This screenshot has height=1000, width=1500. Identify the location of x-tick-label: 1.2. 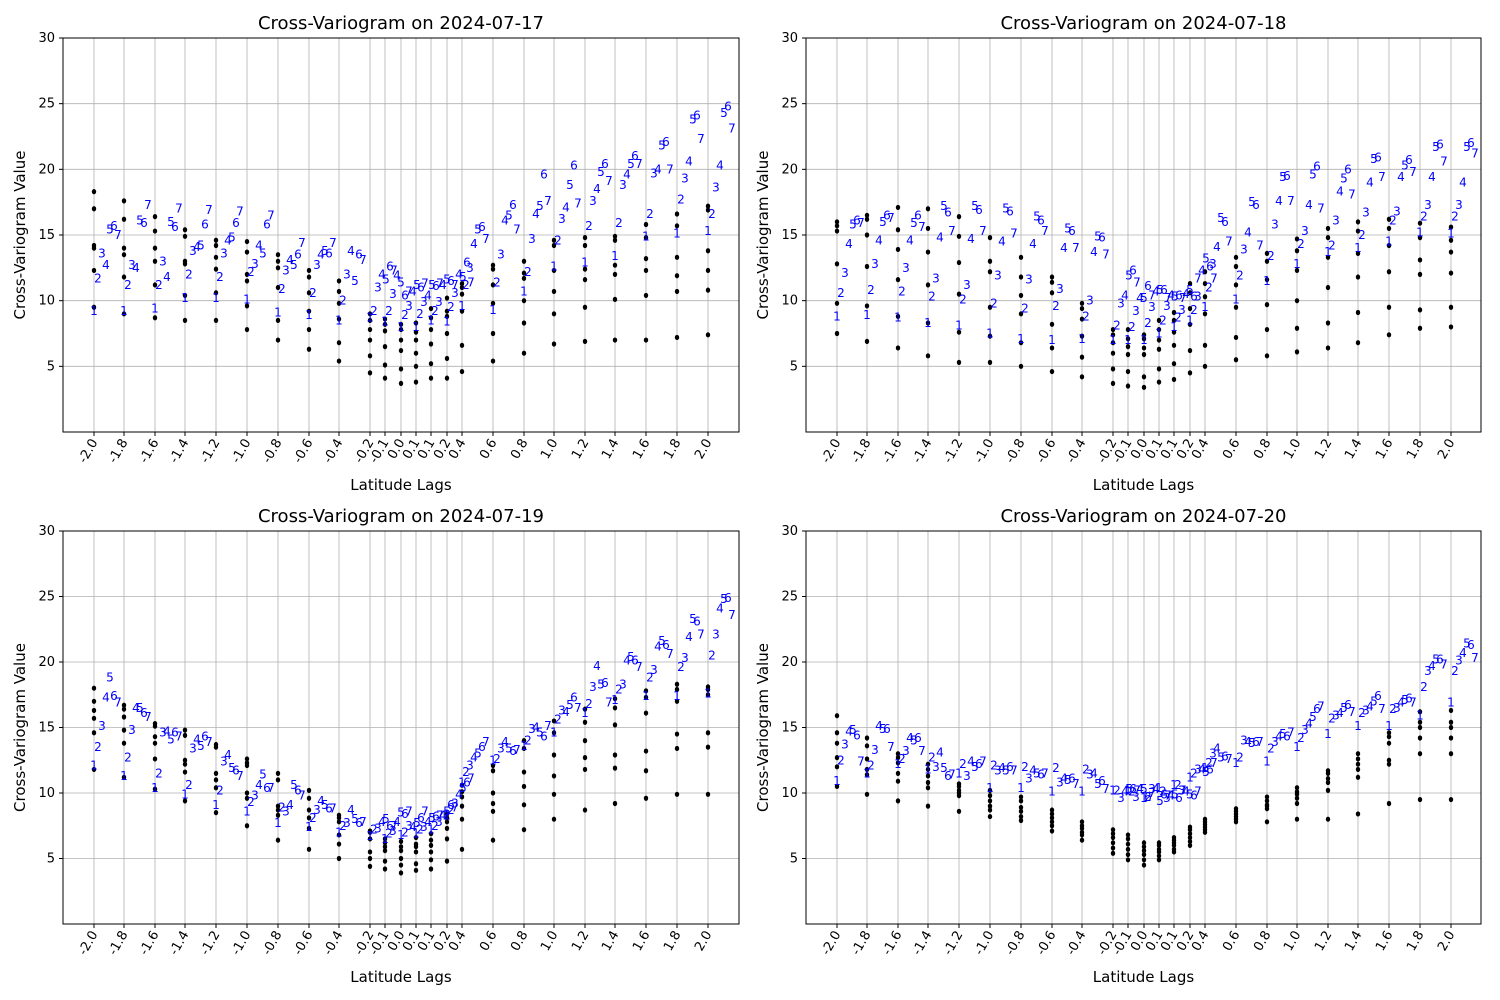
(1323, 941).